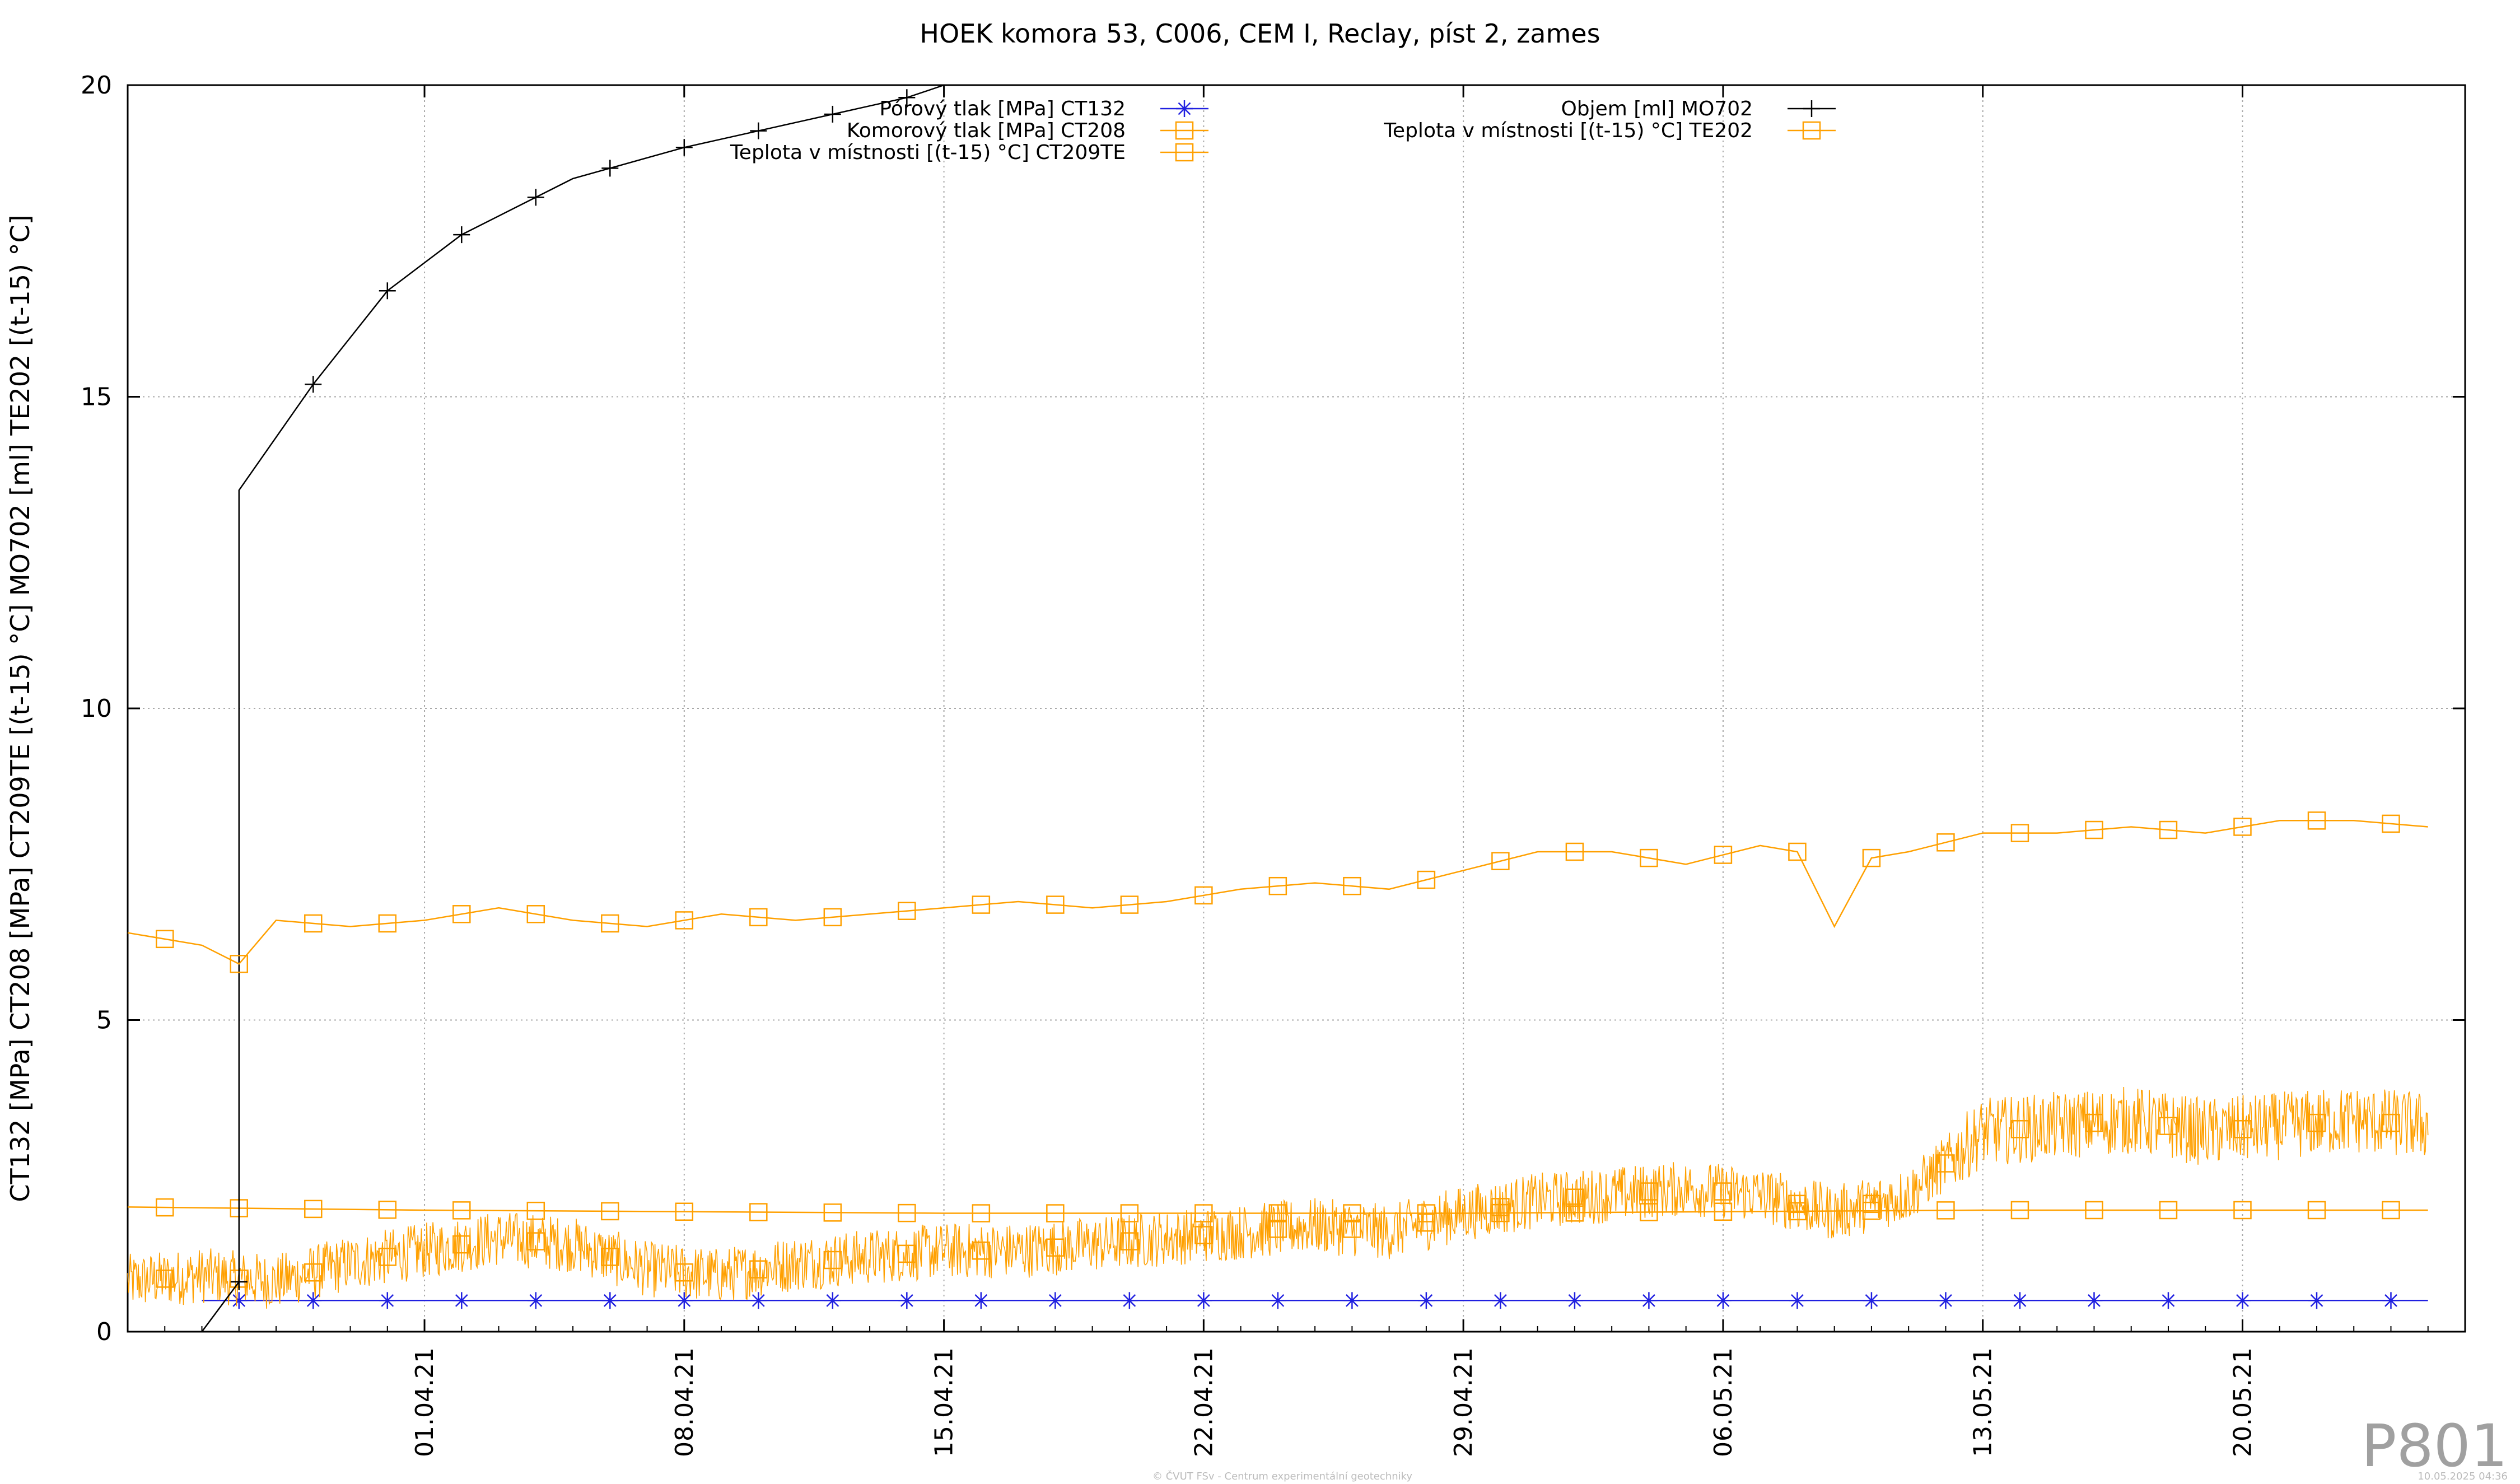 The image size is (2520, 1484). Describe the element at coordinates (2435, 1446) in the screenshot. I see `watermark: P801` at that location.